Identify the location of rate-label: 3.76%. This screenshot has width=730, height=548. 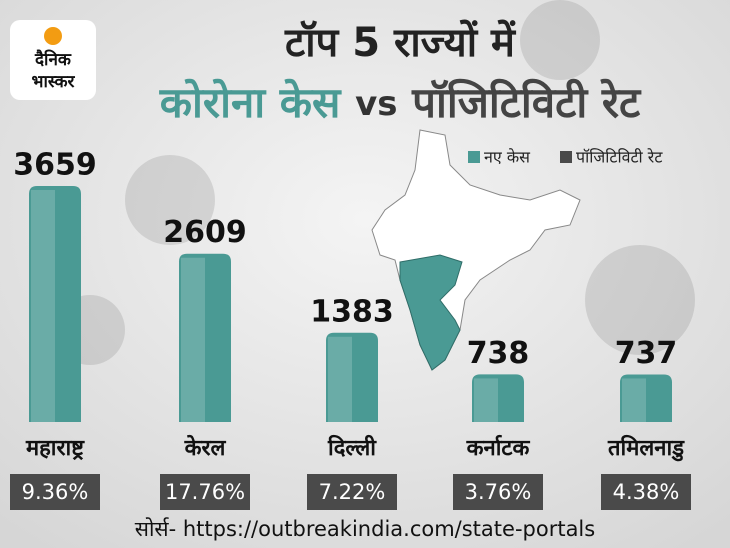
(498, 492).